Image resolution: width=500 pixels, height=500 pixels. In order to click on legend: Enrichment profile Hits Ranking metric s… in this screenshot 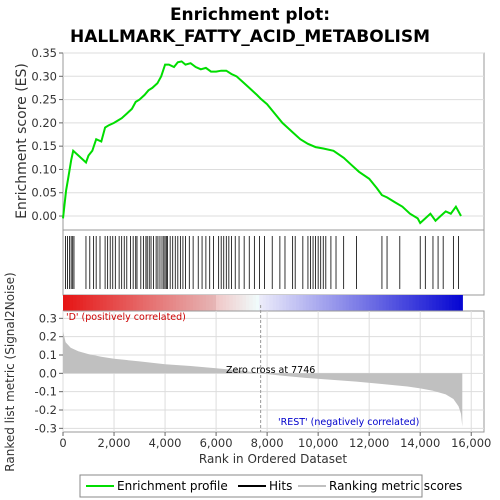, I will do `click(270, 486)`.